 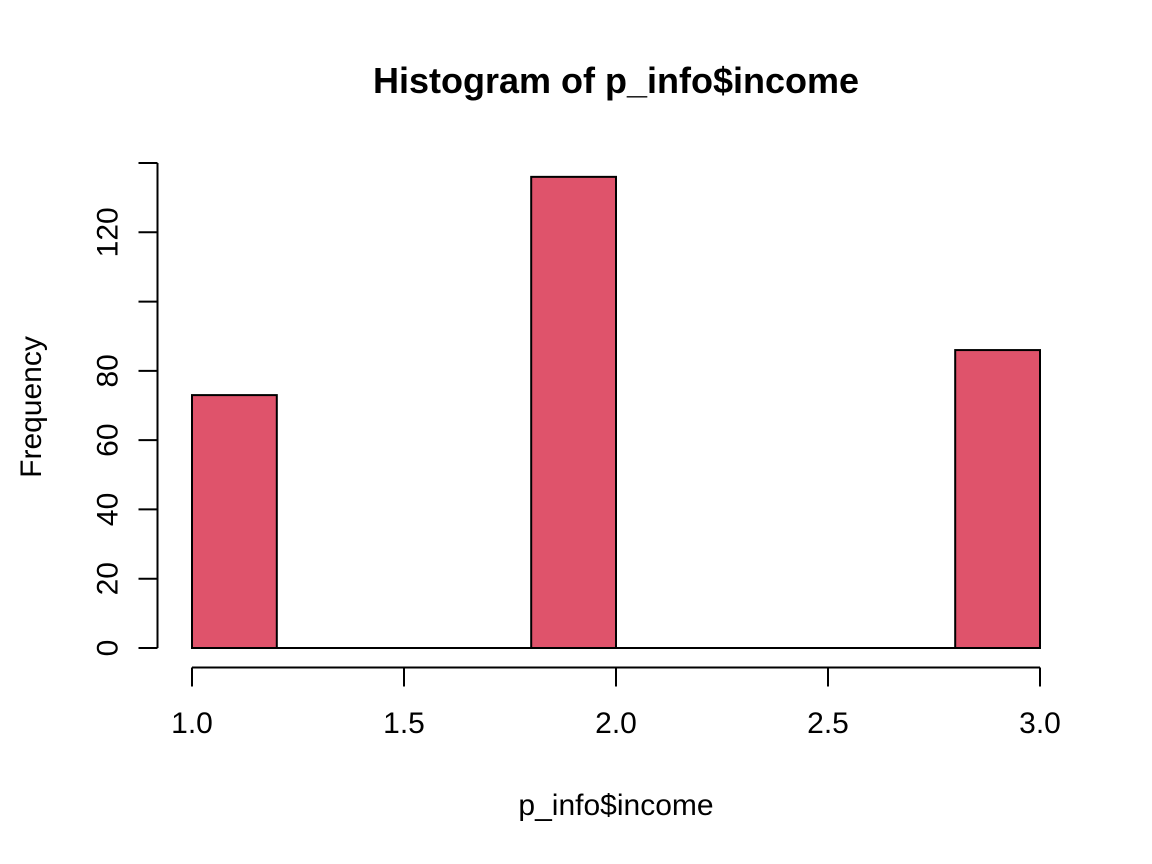 I want to click on y-tick-label: 20, so click(x=108, y=578).